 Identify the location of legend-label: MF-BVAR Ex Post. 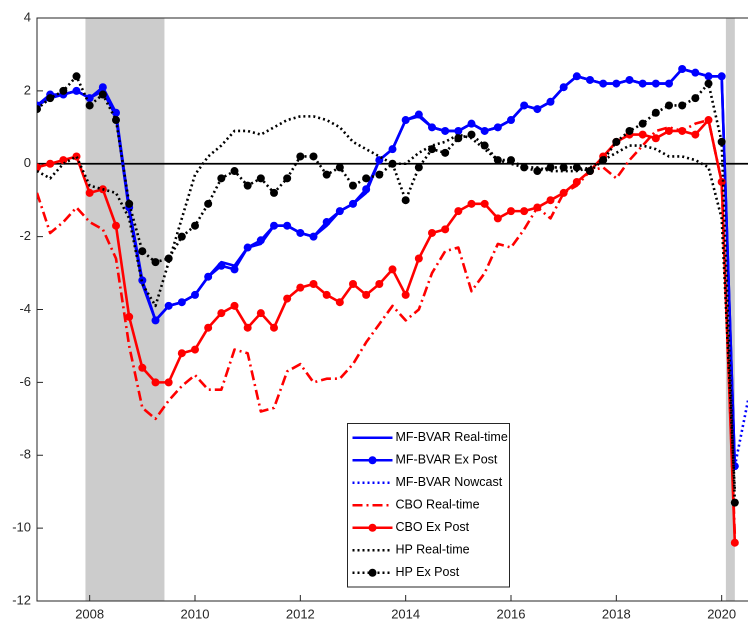
(447, 460).